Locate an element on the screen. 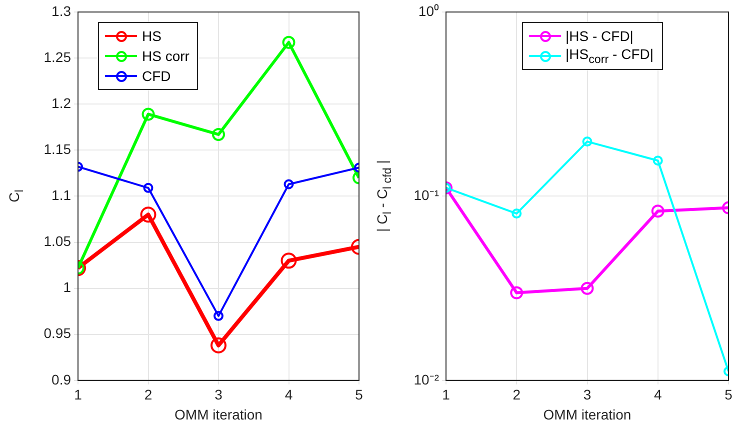  legend-label: HS is located at coordinates (152, 36).